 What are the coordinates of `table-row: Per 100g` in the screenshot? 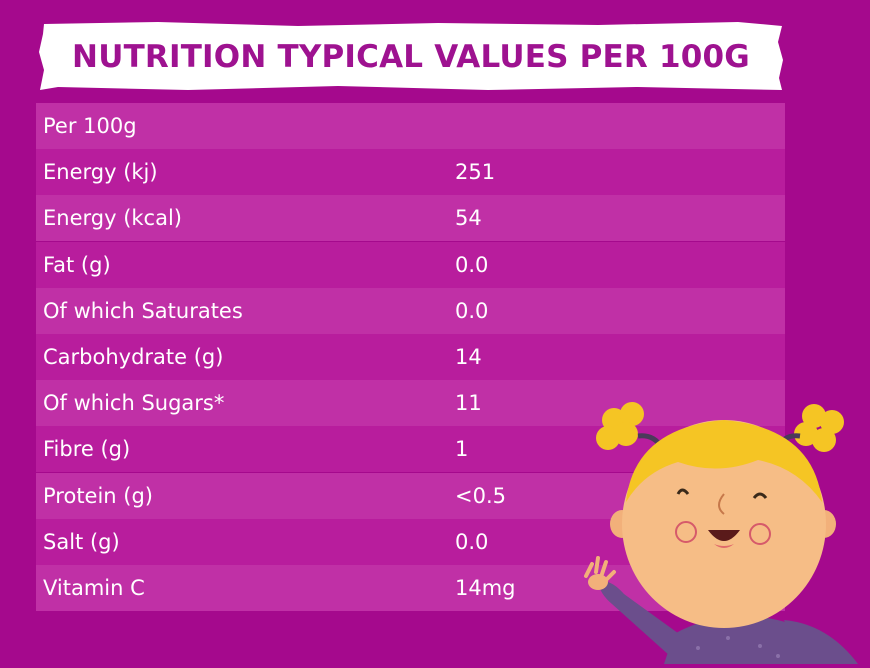 It's located at (410, 126).